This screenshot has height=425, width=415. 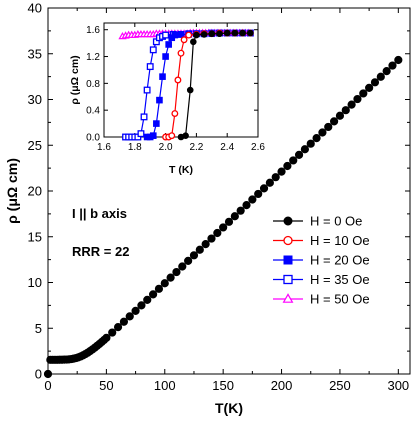 I want to click on inset-x-axis-title: T (K), so click(x=181, y=170).